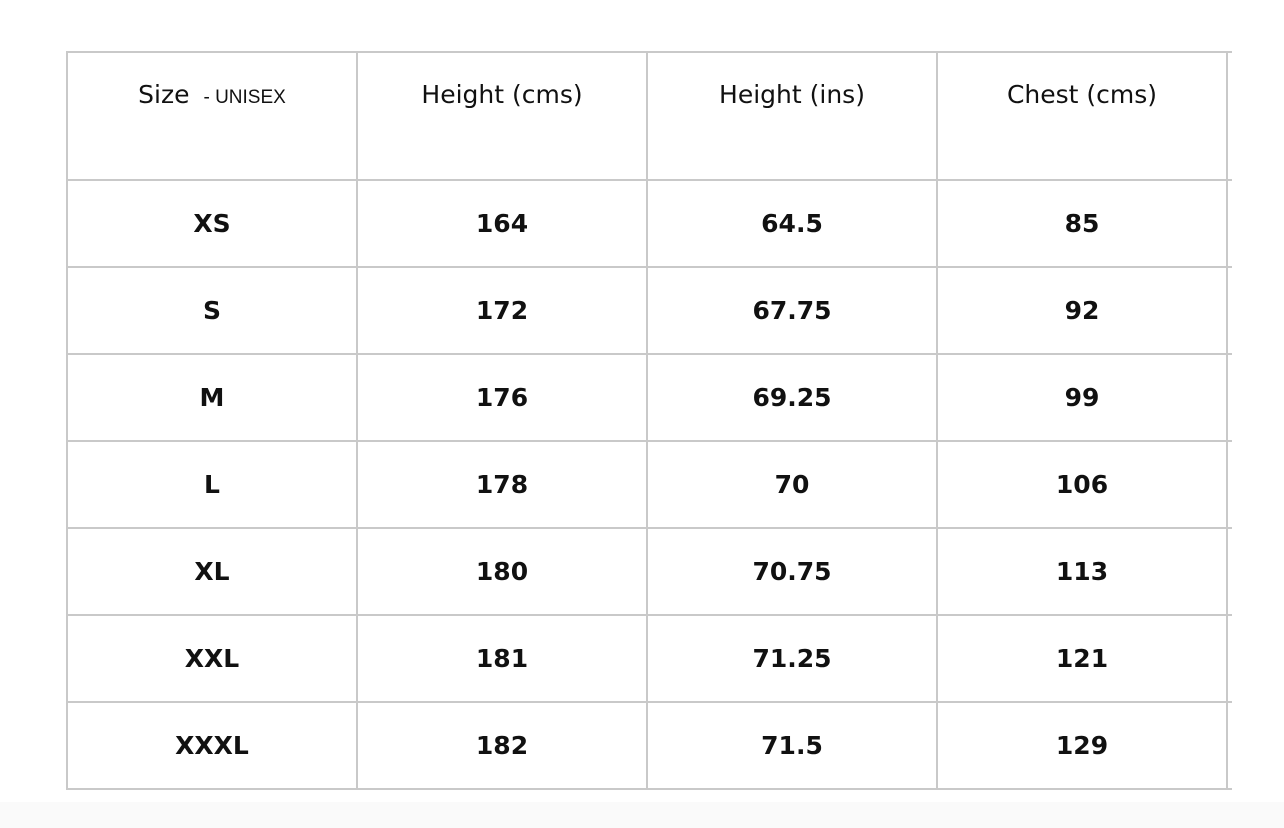  What do you see at coordinates (212, 571) in the screenshot?
I see `table-cell: XL` at bounding box center [212, 571].